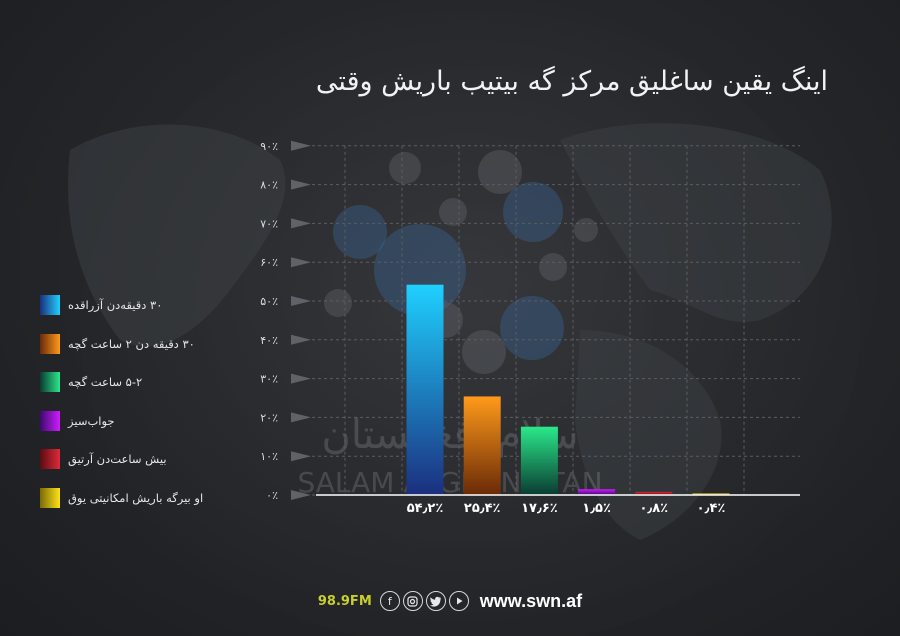 The height and width of the screenshot is (636, 900). What do you see at coordinates (531, 600) in the screenshot?
I see `website-link: www.swn.af` at bounding box center [531, 600].